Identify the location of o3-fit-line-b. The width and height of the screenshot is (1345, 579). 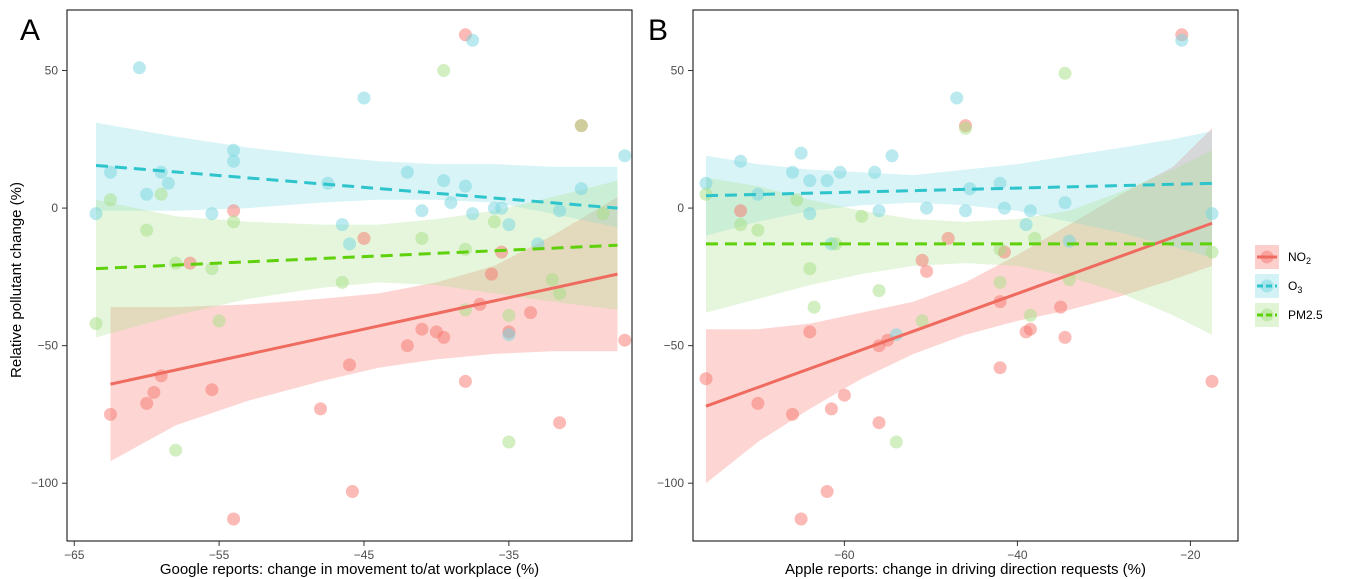
(959, 189).